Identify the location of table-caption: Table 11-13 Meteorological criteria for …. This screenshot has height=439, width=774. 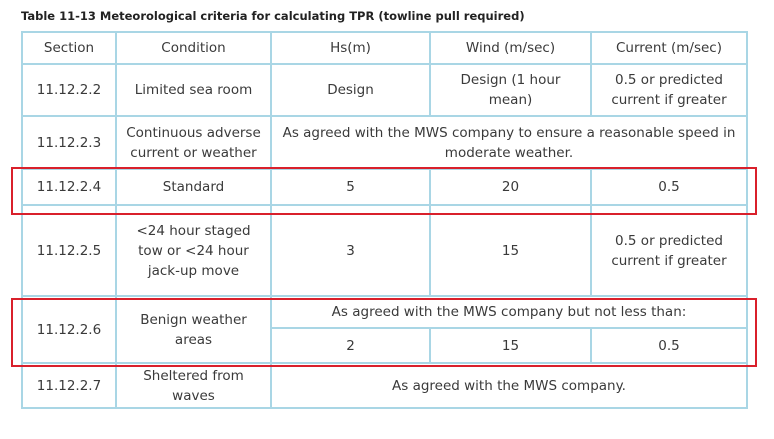
(273, 16).